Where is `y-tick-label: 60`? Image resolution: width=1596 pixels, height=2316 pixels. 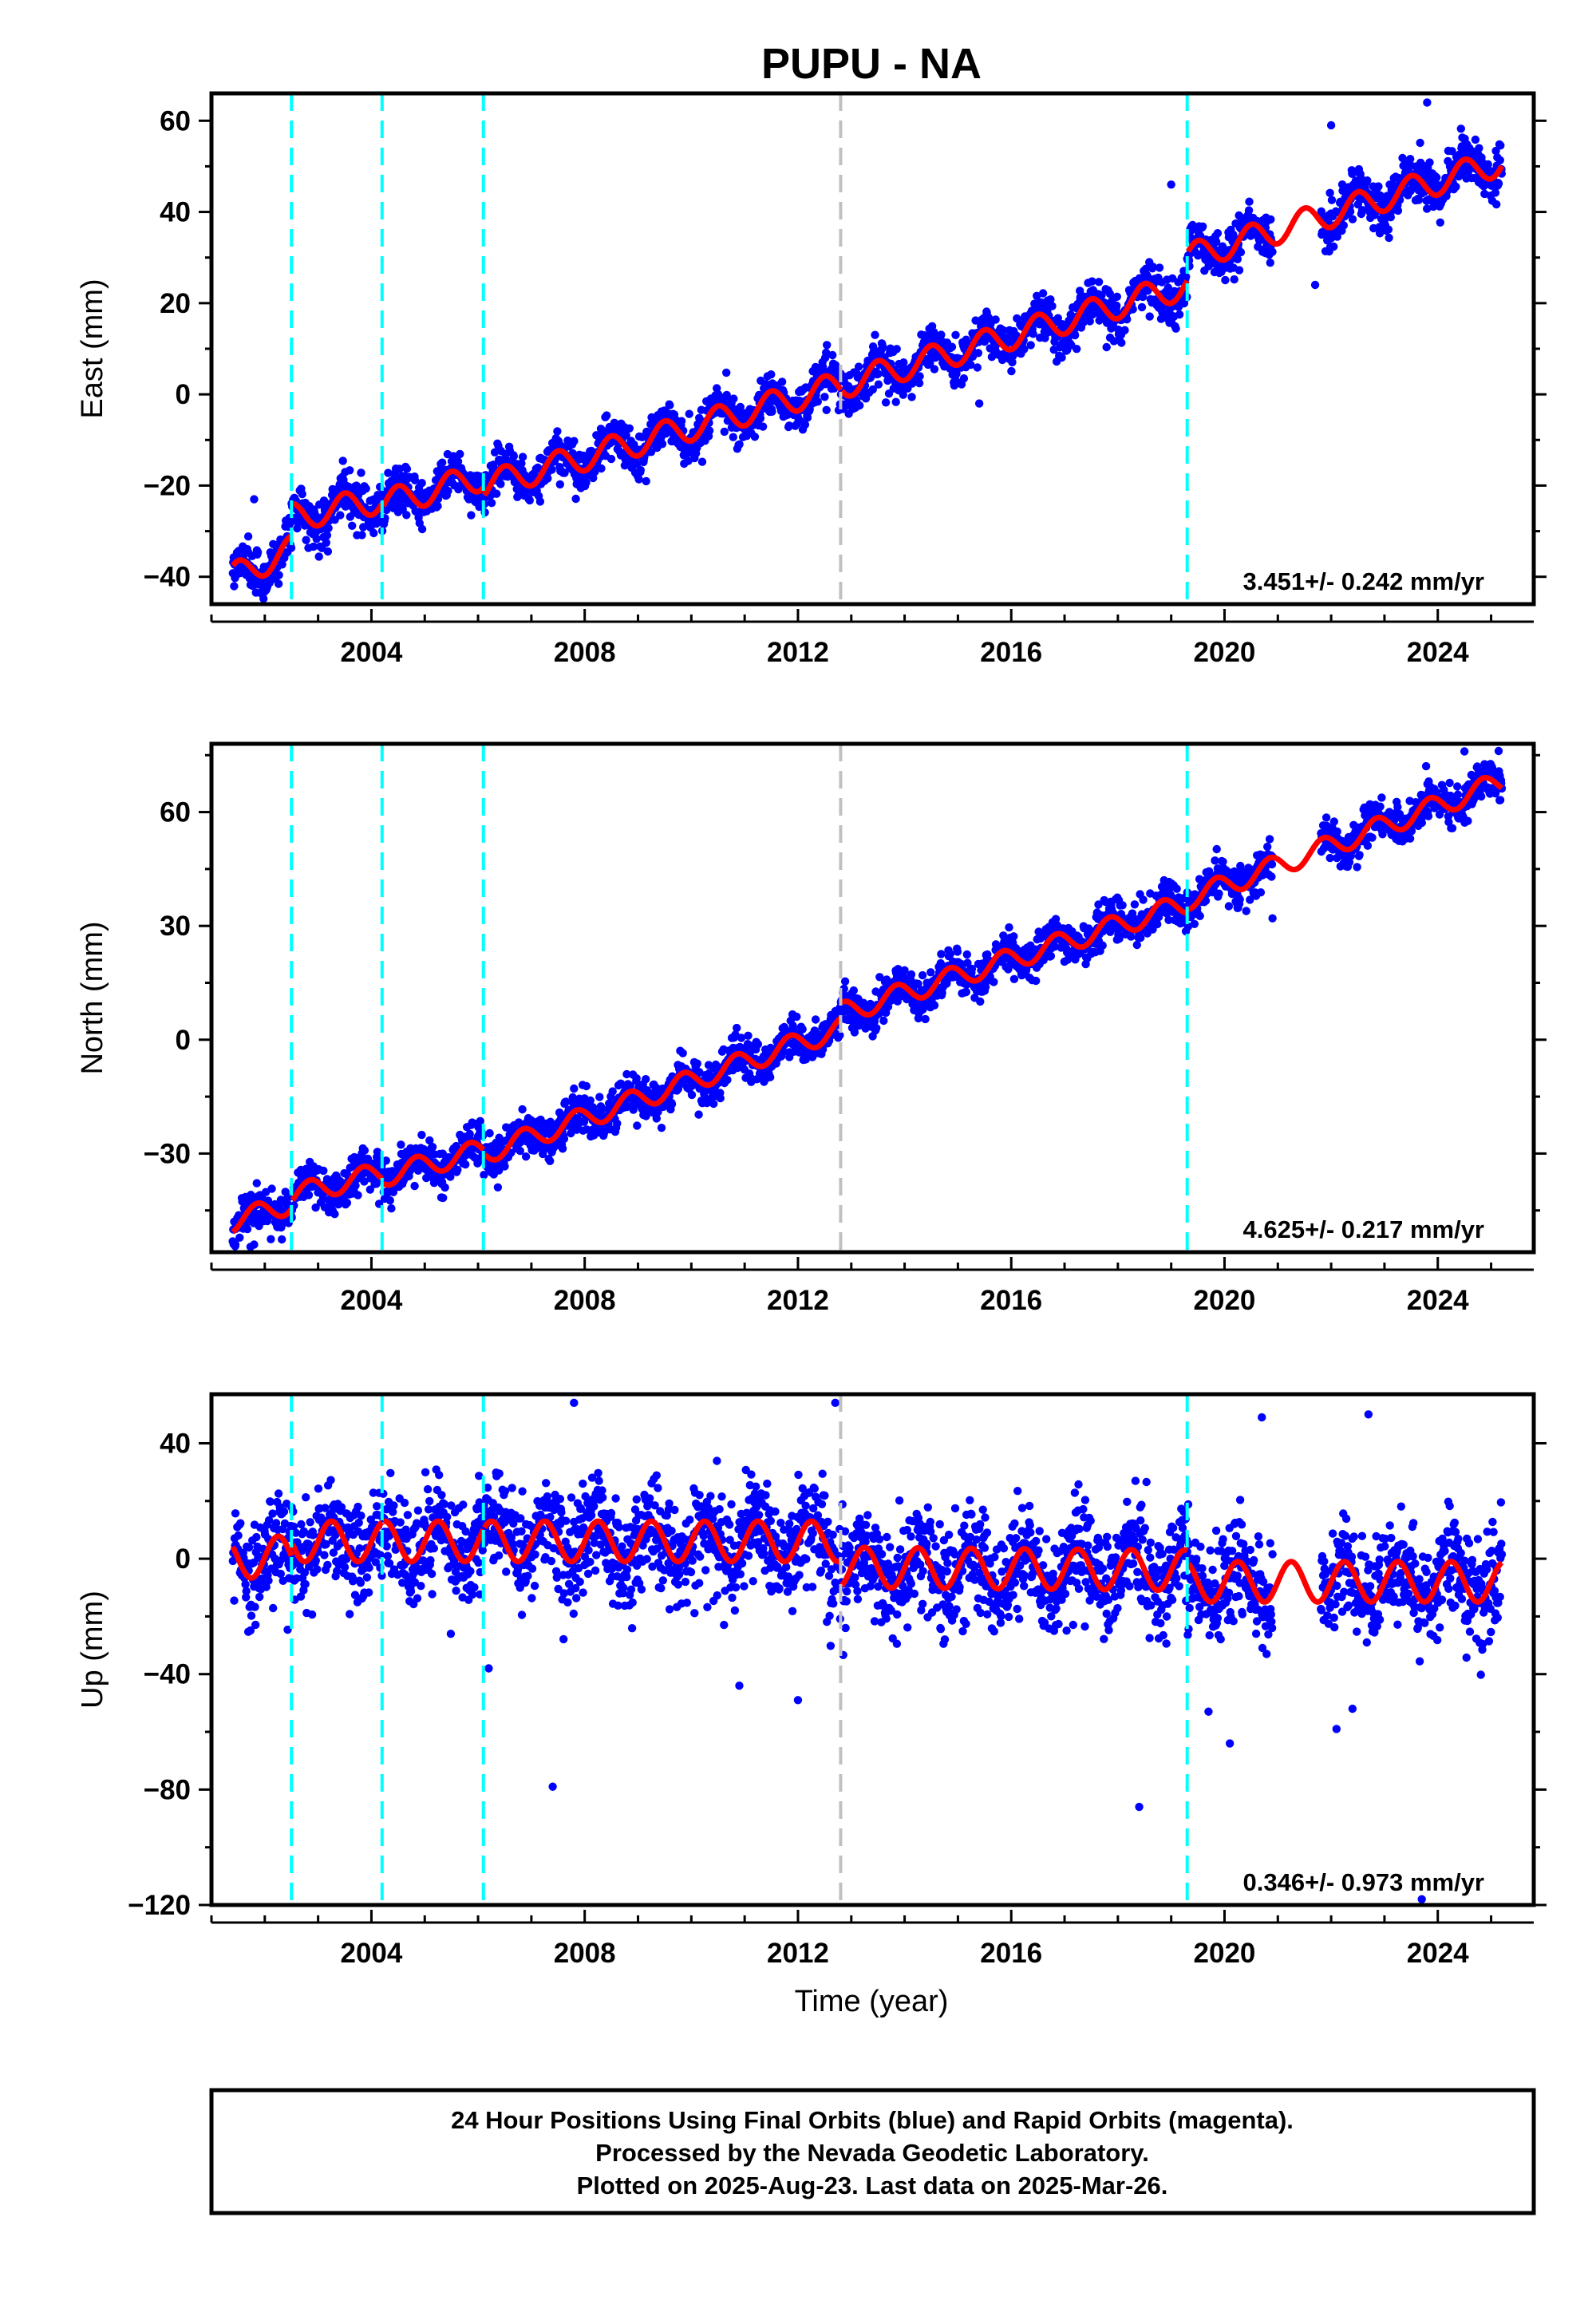 y-tick-label: 60 is located at coordinates (175, 120).